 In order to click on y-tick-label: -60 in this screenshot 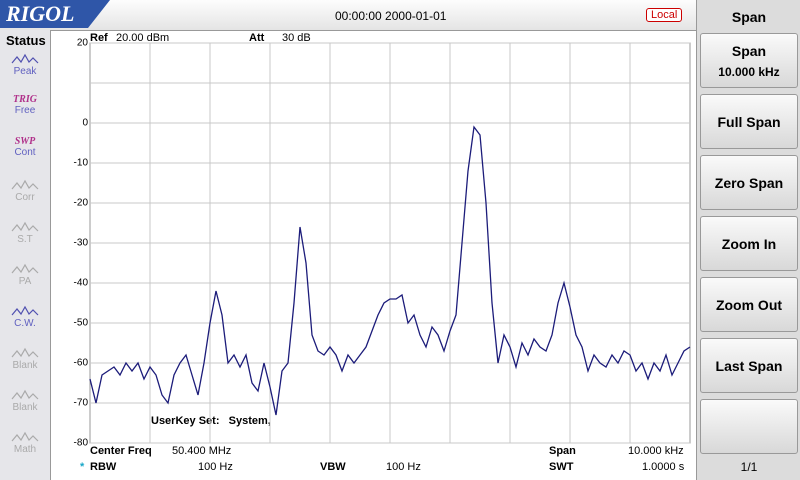, I will do `click(81, 363)`.